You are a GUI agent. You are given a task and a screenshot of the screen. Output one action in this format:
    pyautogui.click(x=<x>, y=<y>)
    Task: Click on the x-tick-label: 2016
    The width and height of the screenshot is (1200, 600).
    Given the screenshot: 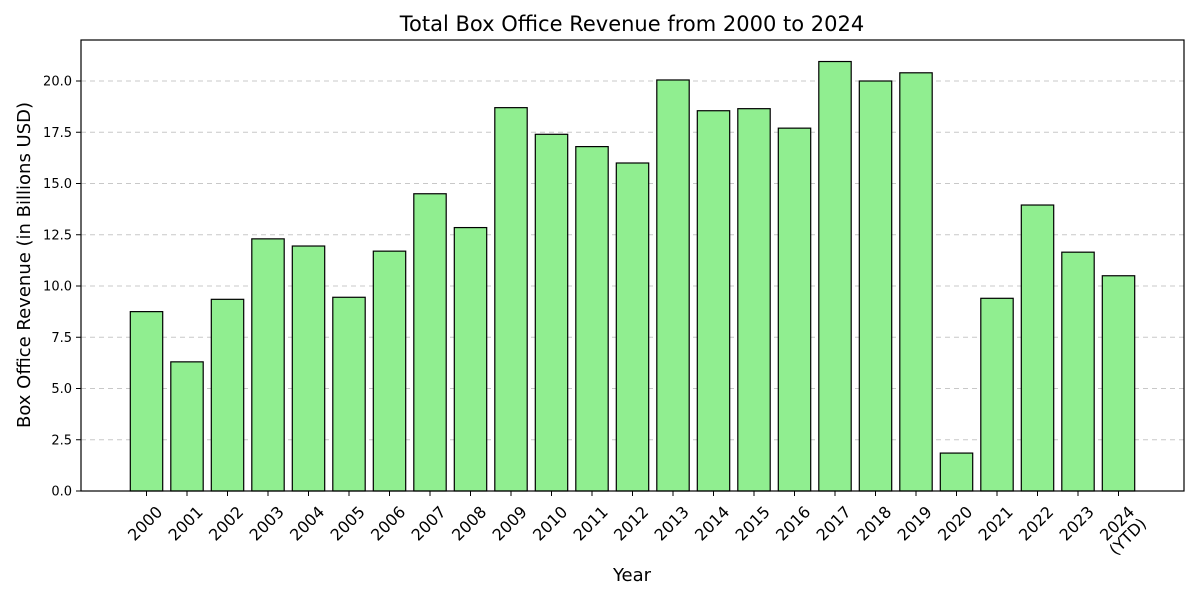 What is the action you would take?
    pyautogui.click(x=793, y=523)
    